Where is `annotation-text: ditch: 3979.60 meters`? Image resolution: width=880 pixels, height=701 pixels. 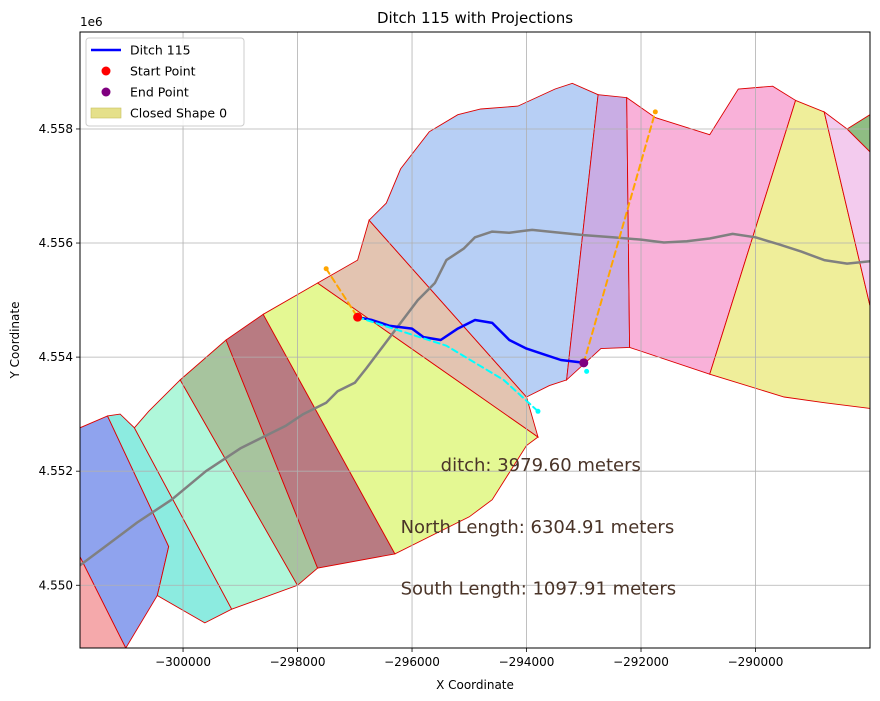 annotation-text: ditch: 3979.60 meters is located at coordinates (541, 465).